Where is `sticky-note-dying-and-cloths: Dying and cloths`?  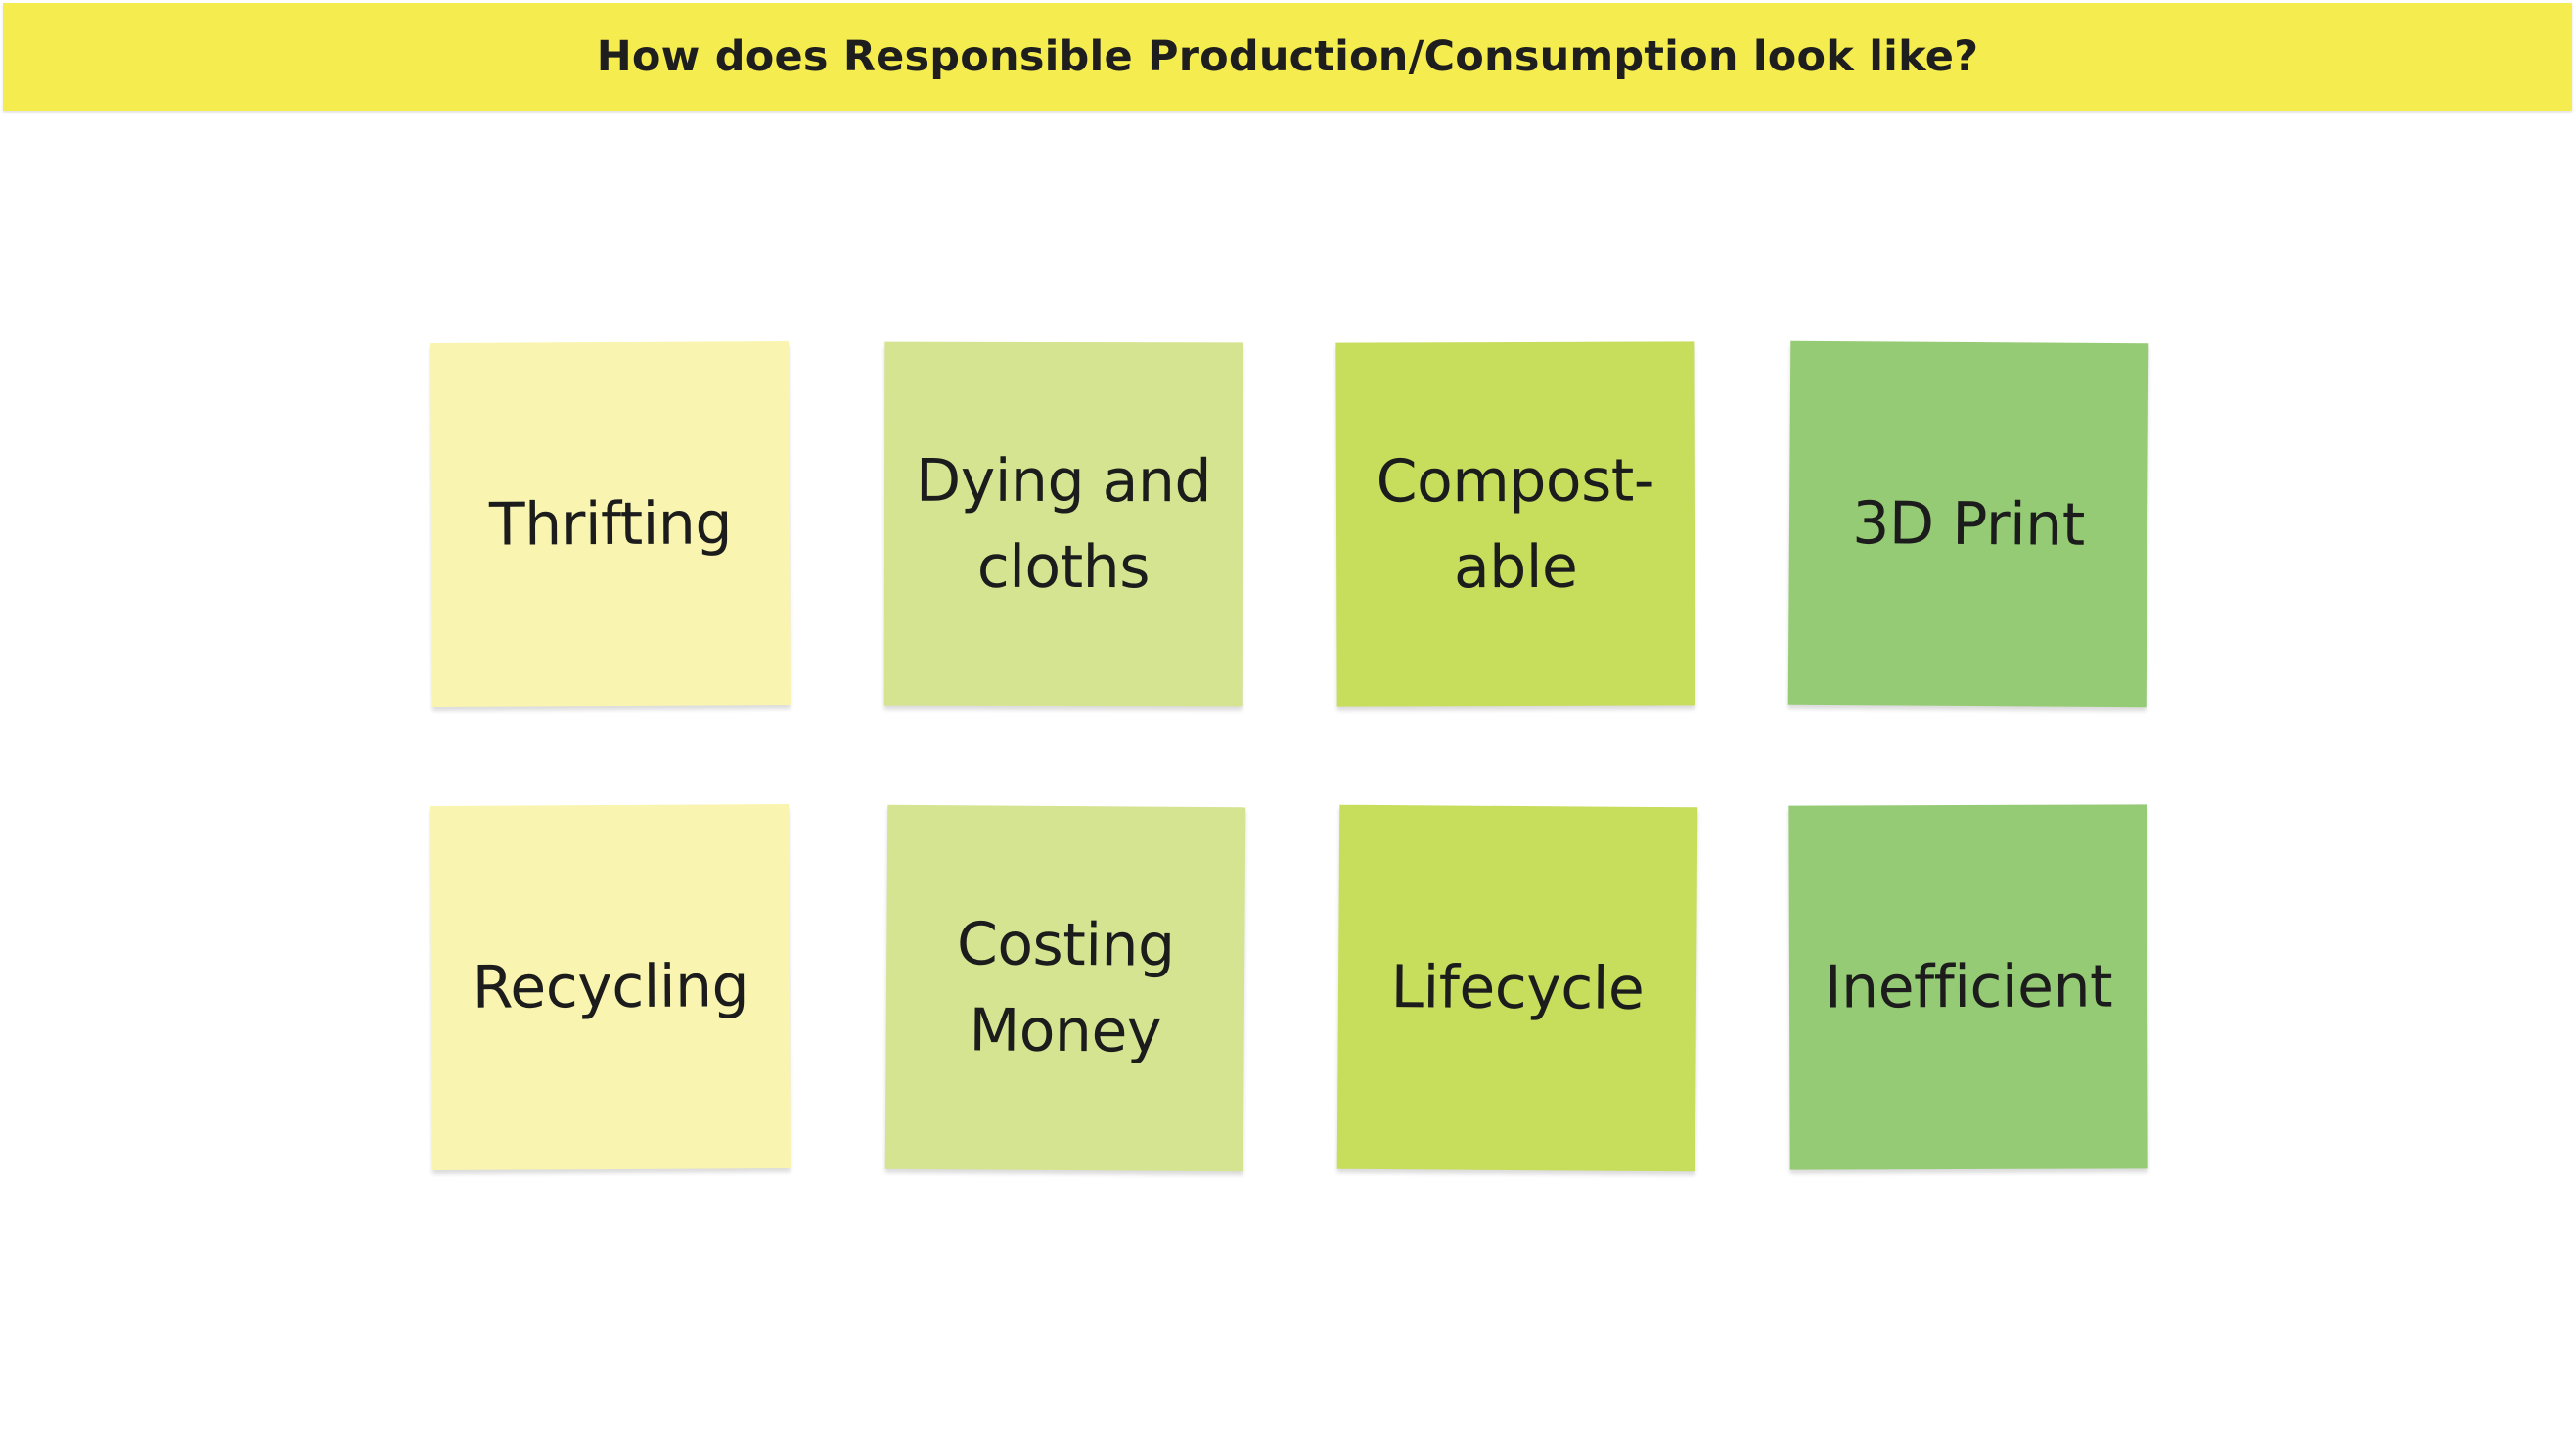 sticky-note-dying-and-cloths: Dying and cloths is located at coordinates (1063, 524).